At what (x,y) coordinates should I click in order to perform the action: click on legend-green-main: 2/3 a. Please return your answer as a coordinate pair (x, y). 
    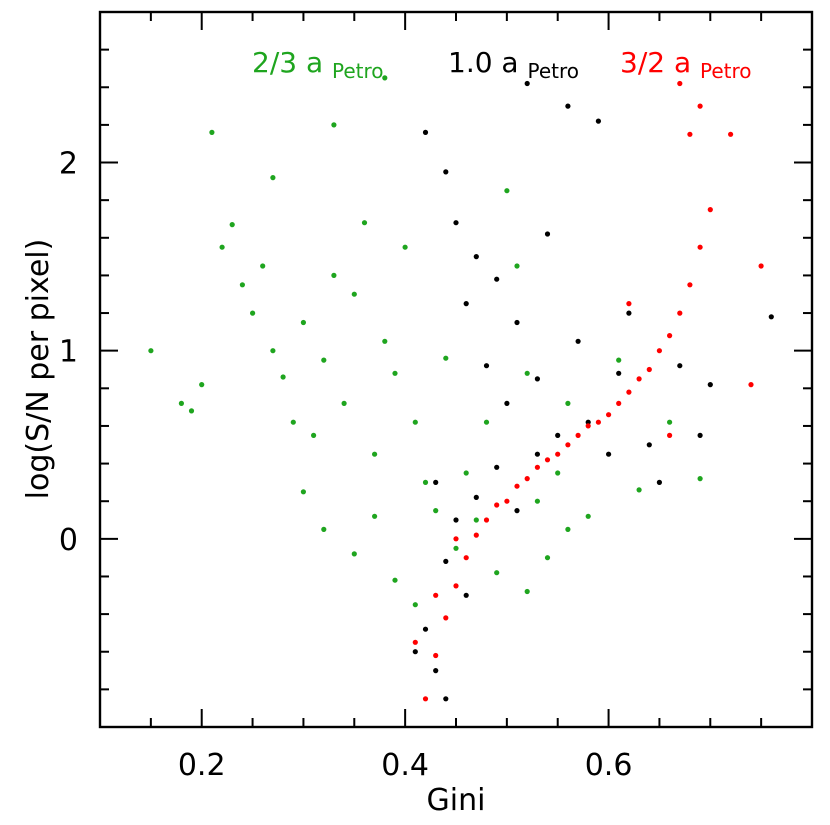
    Looking at the image, I should click on (287, 62).